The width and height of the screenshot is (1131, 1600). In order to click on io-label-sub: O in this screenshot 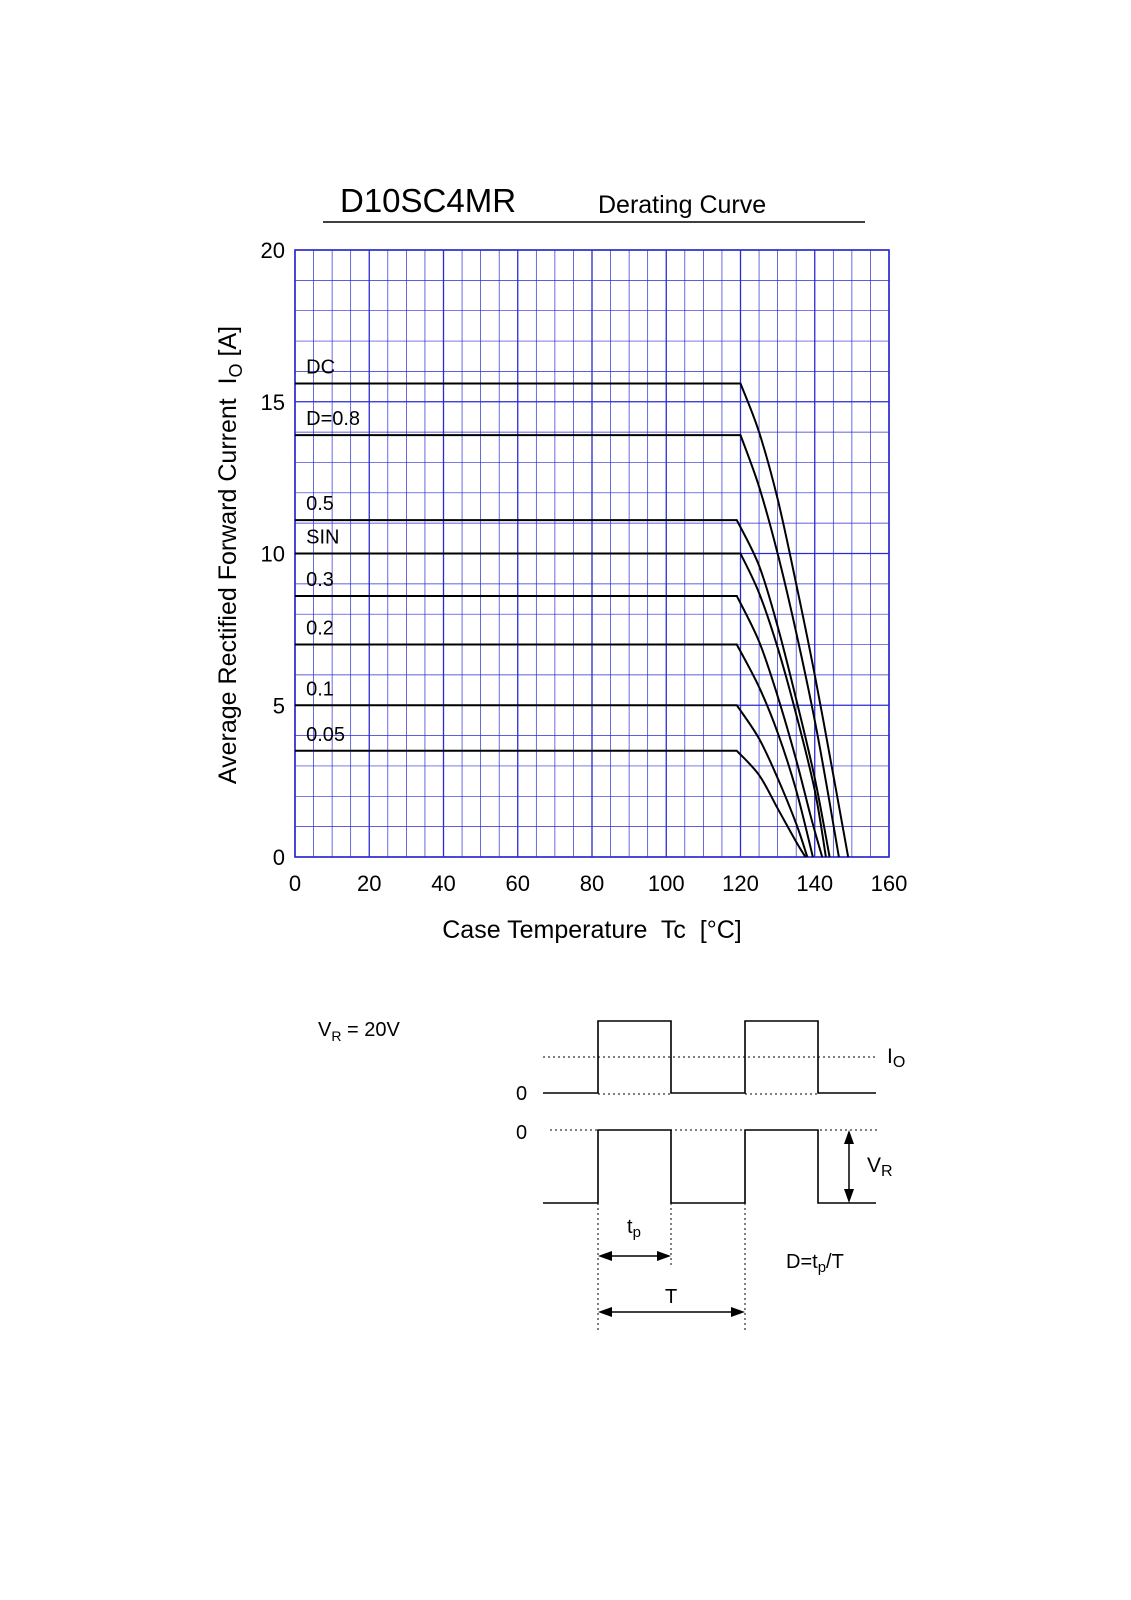, I will do `click(899, 1062)`.